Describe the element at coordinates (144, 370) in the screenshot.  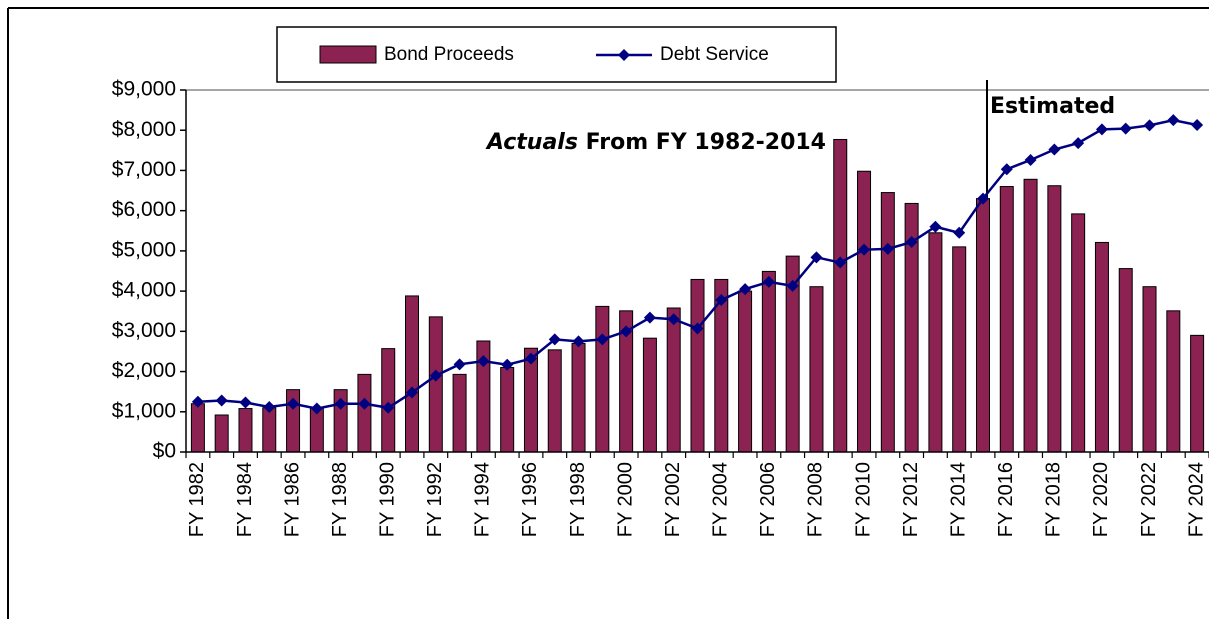
I see `y-tick-label: $2,000` at that location.